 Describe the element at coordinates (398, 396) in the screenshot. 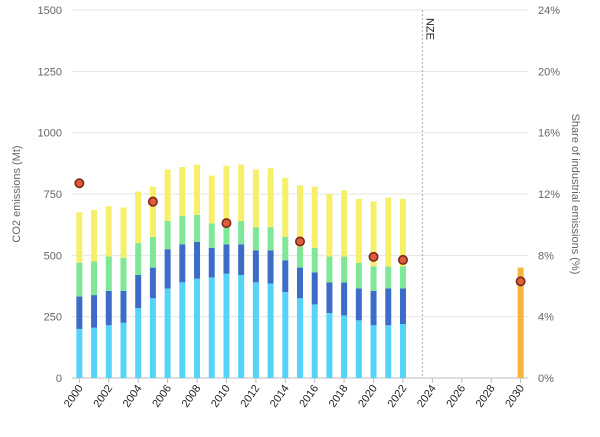

I see `x-tick-label: 2022` at that location.